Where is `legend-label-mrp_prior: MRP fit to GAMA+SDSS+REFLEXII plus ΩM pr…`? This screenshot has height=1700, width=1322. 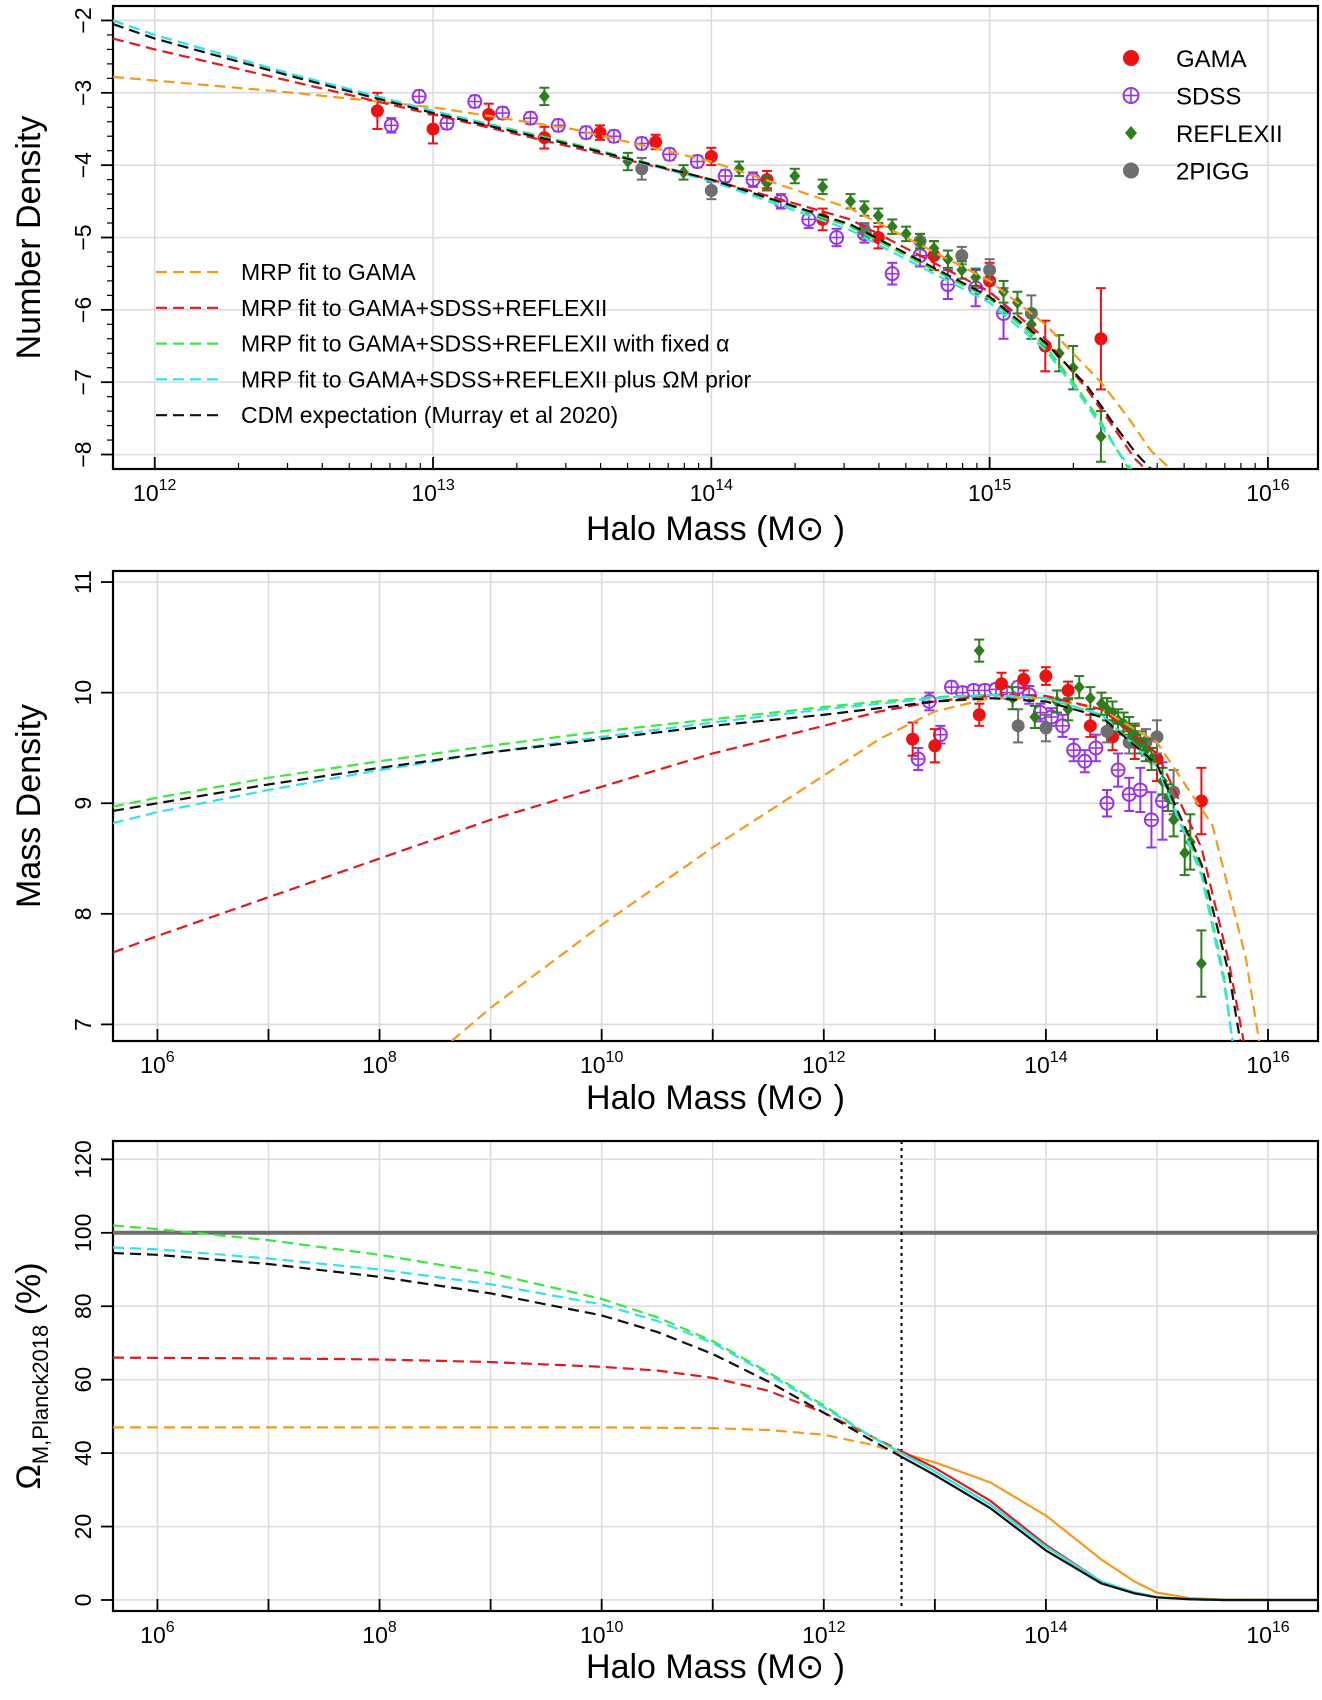
legend-label-mrp_prior: MRP fit to GAMA+SDSS+REFLEXII plus ΩM pr… is located at coordinates (496, 379).